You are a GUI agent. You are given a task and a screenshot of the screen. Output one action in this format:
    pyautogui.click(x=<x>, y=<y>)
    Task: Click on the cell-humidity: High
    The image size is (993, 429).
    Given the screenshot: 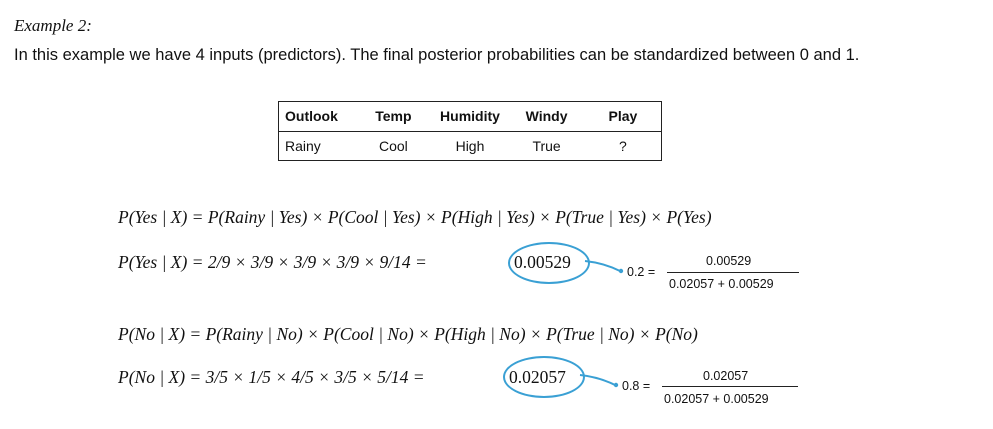 What is the action you would take?
    pyautogui.click(x=470, y=145)
    